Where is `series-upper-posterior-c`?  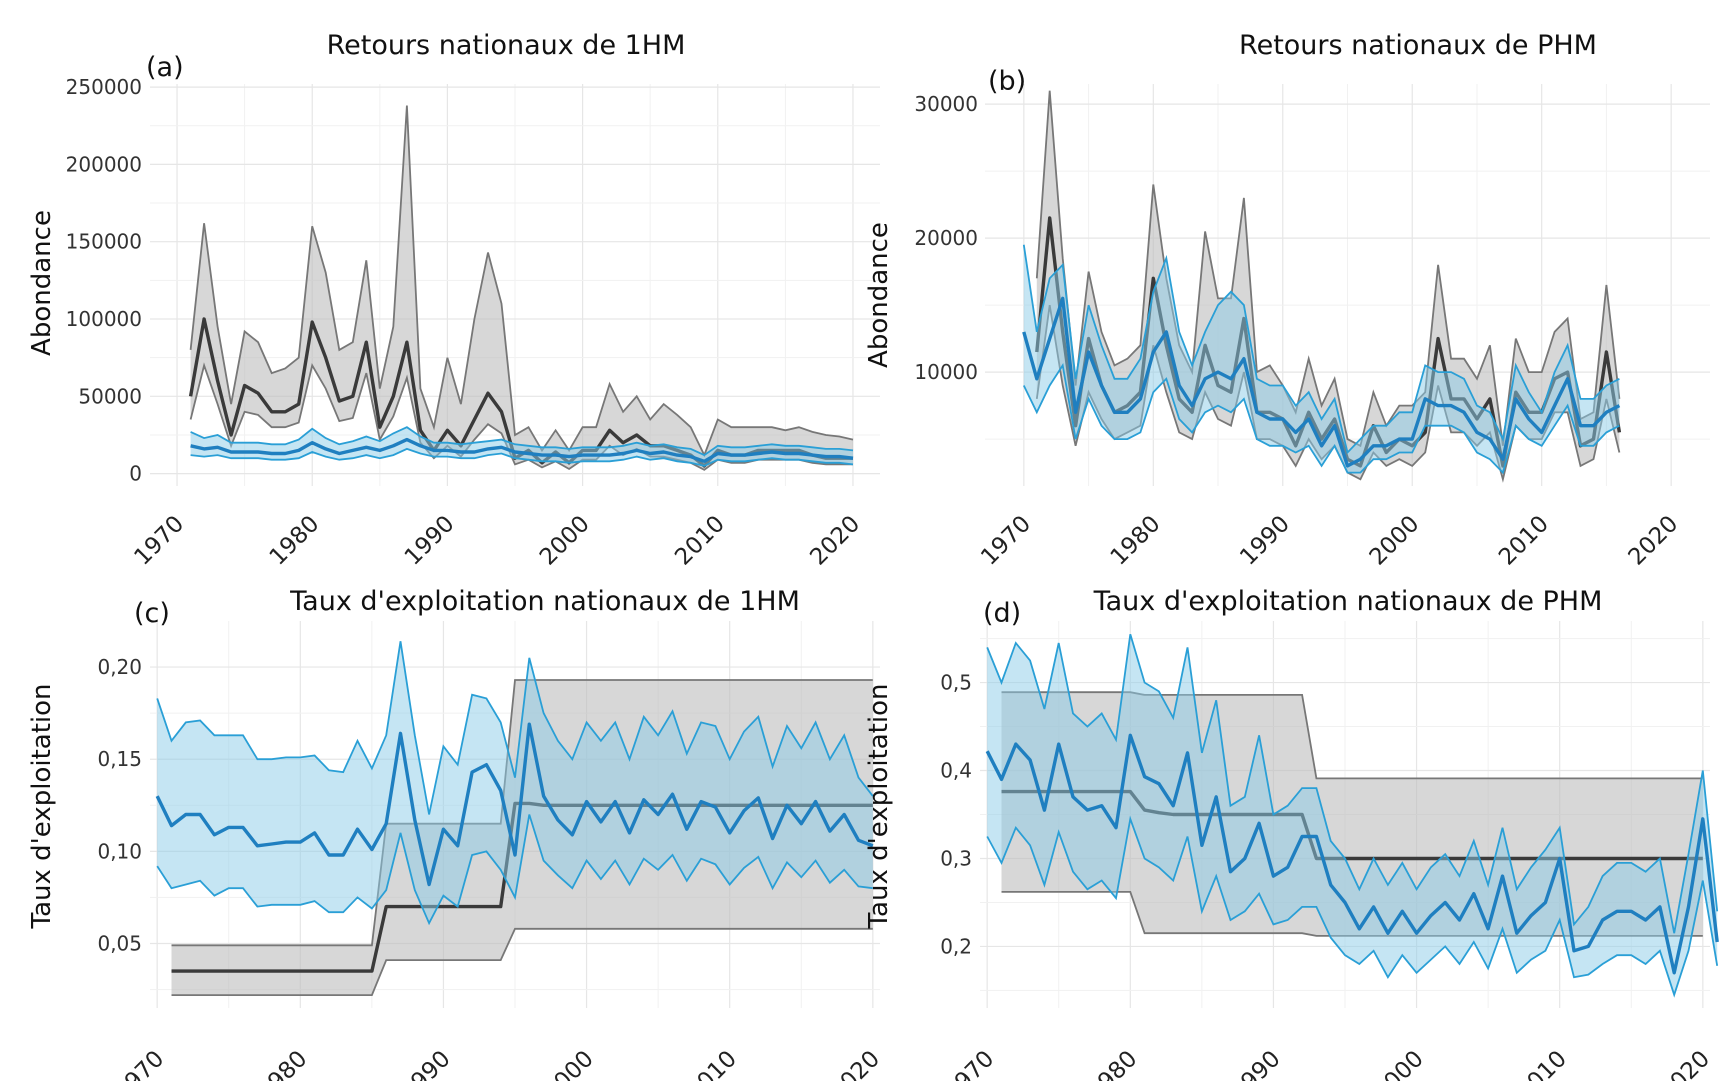 series-upper-posterior-c is located at coordinates (515, 728).